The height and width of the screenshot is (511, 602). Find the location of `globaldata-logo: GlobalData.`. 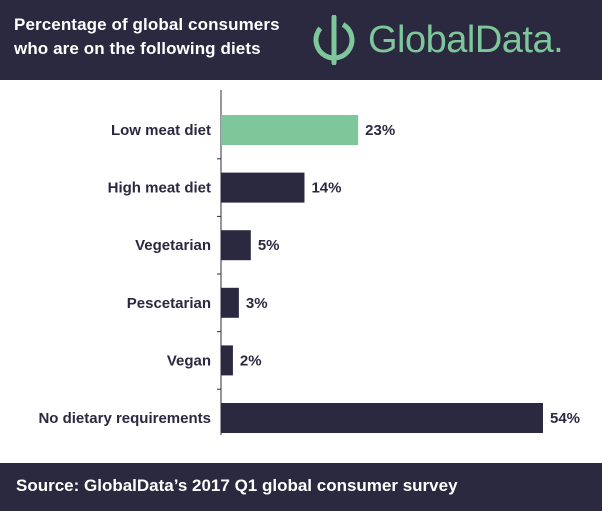

globaldata-logo: GlobalData. is located at coordinates (450, 40).